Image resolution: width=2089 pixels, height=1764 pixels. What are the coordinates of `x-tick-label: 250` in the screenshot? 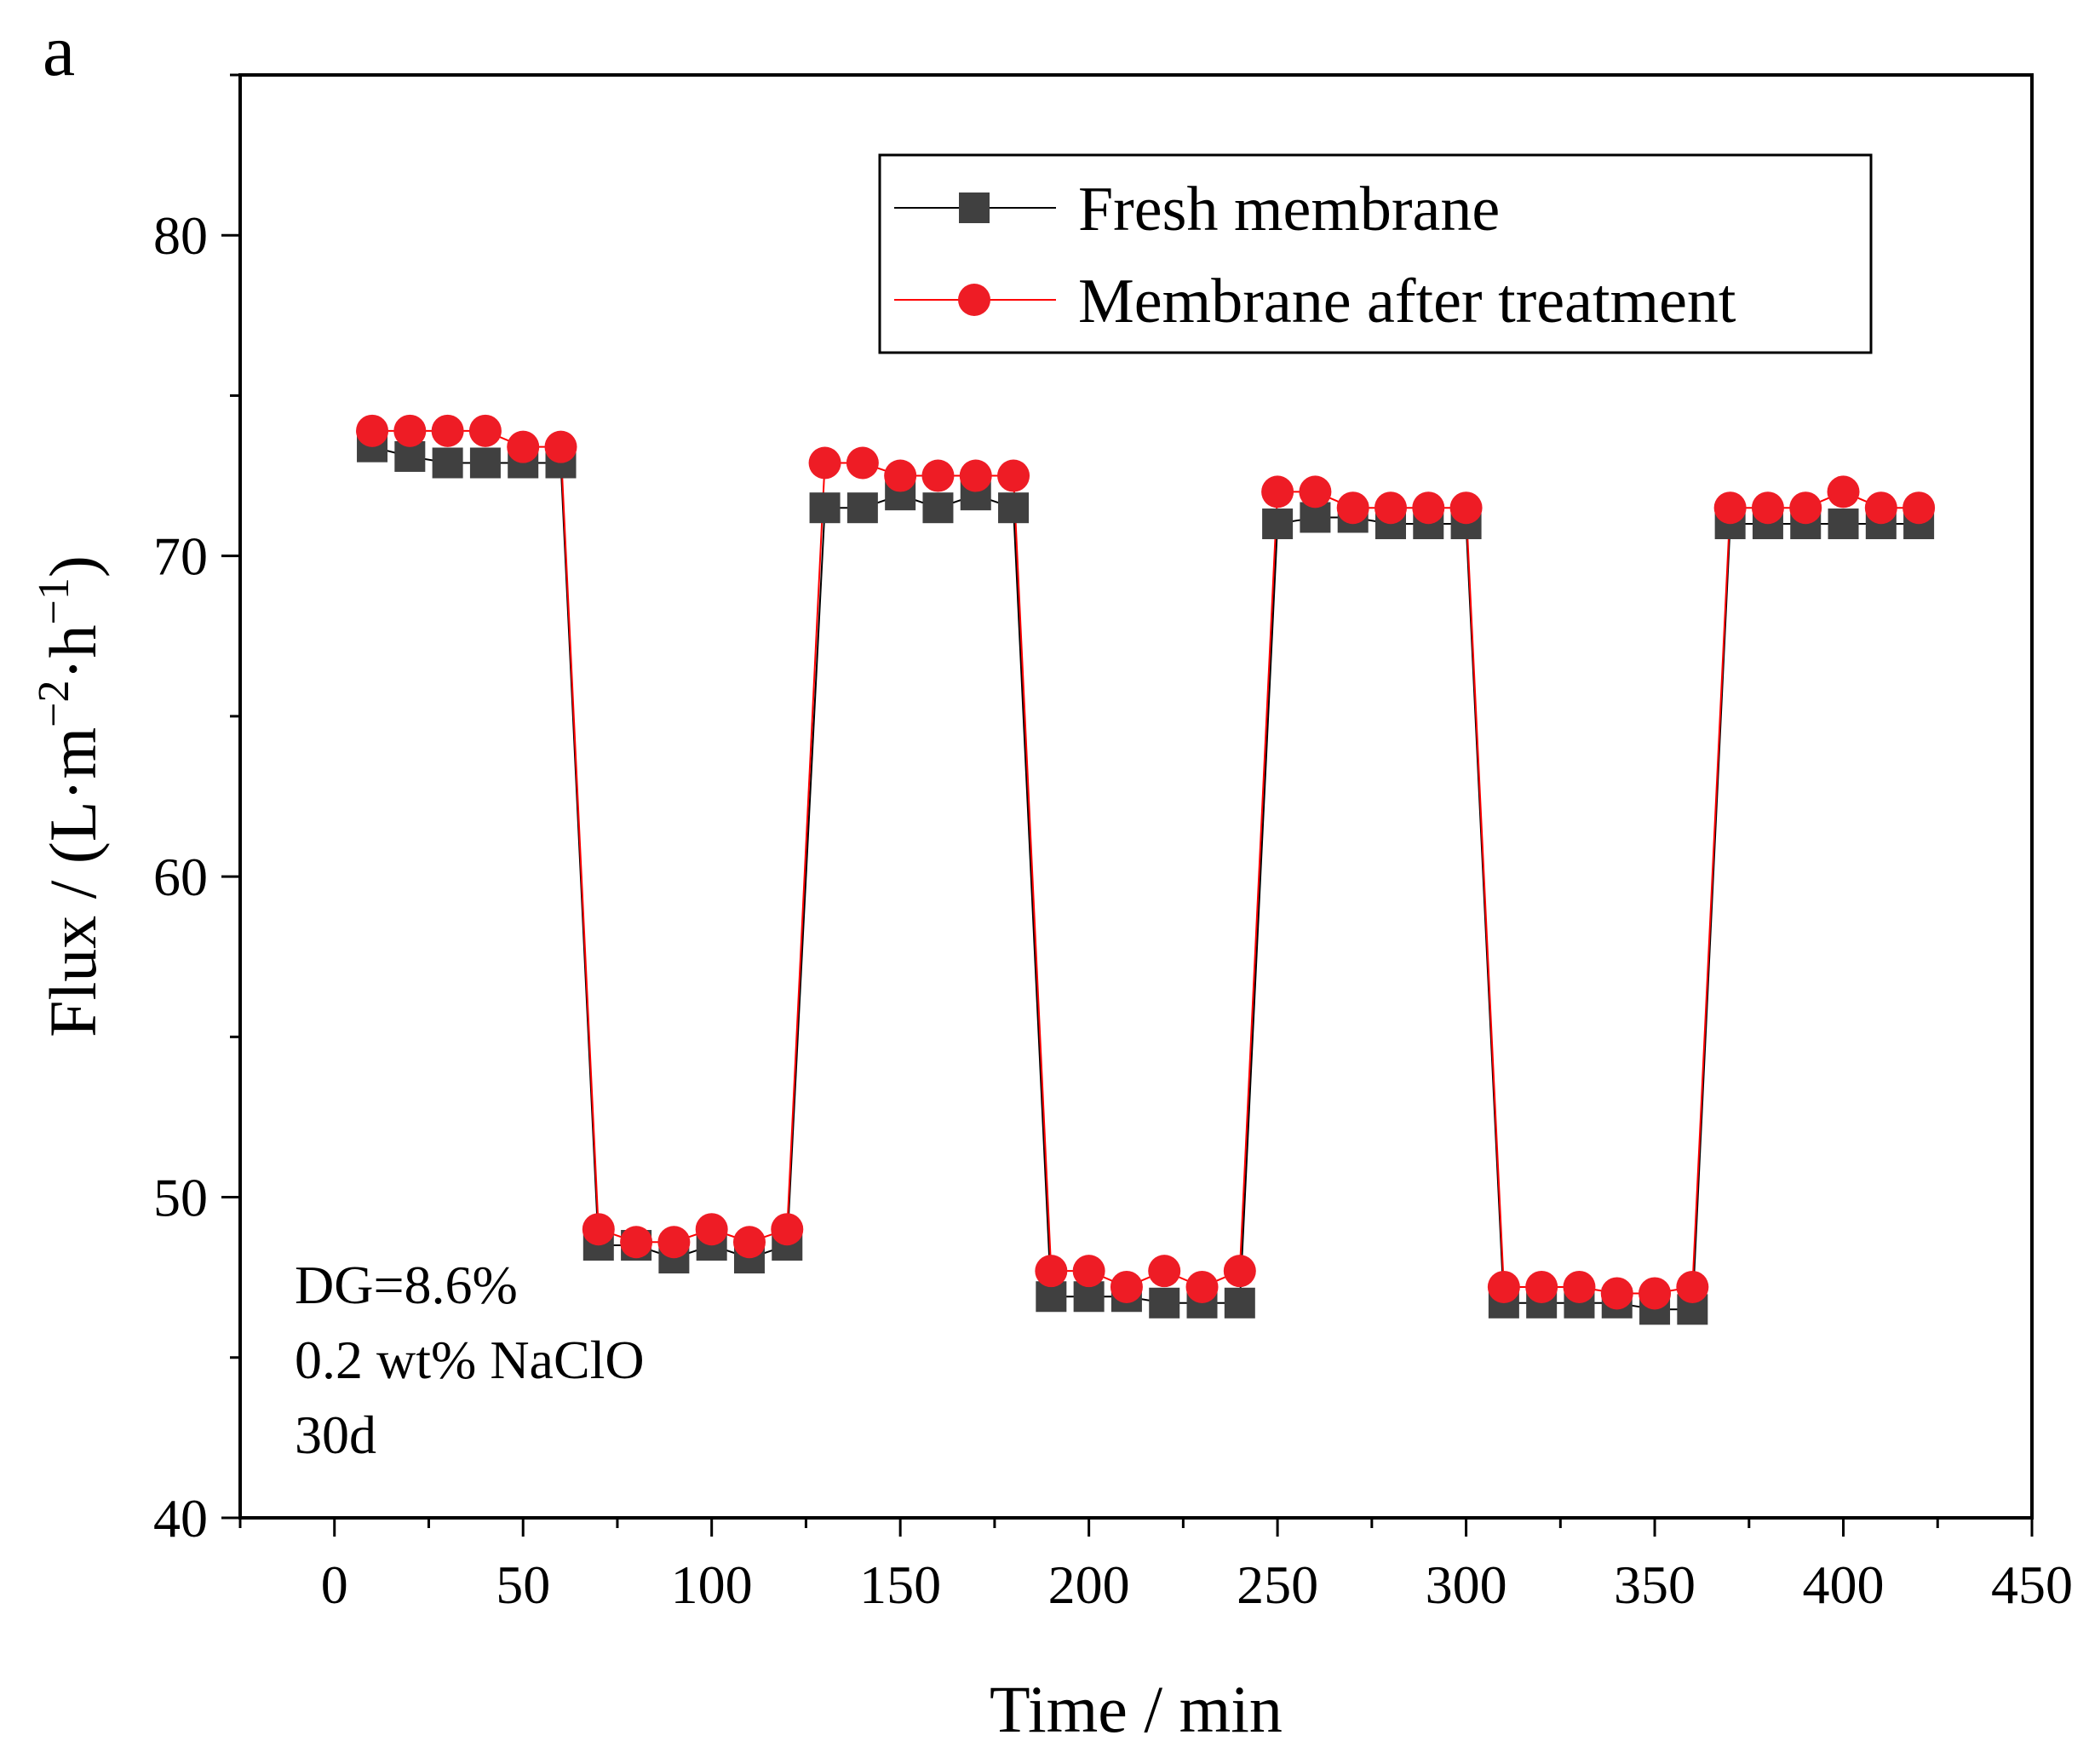 It's located at (1277, 1584).